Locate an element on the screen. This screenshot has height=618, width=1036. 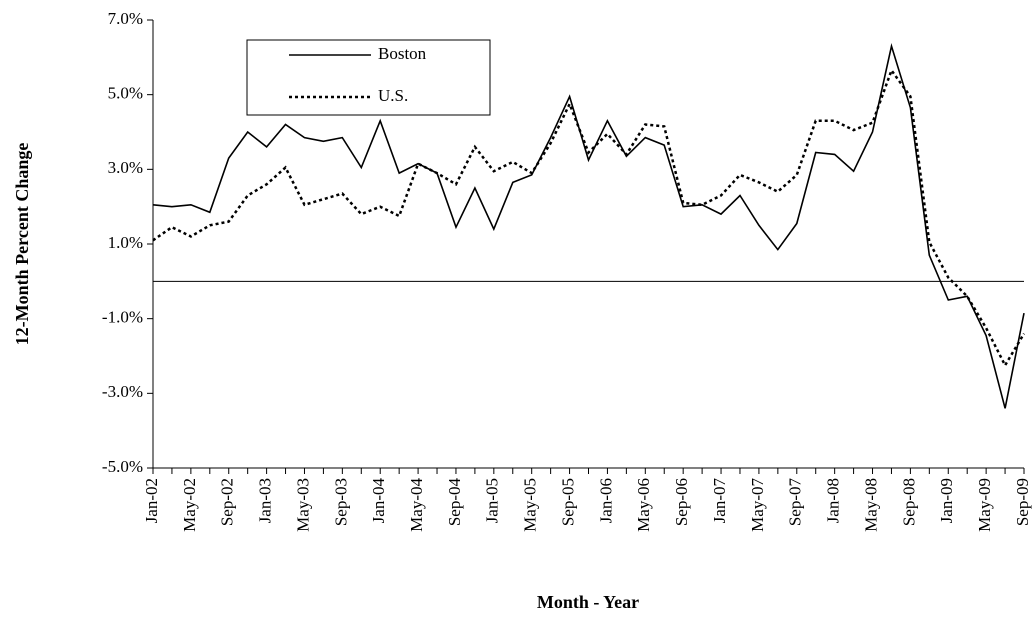
y-tick-label: -3.0% is located at coordinates (122, 391).